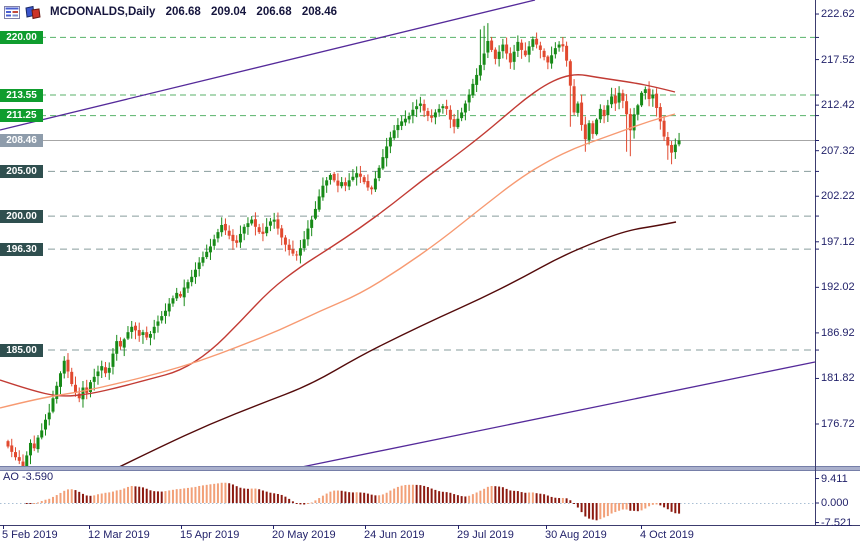  What do you see at coordinates (12, 12) in the screenshot?
I see `quotes-table-icon` at bounding box center [12, 12].